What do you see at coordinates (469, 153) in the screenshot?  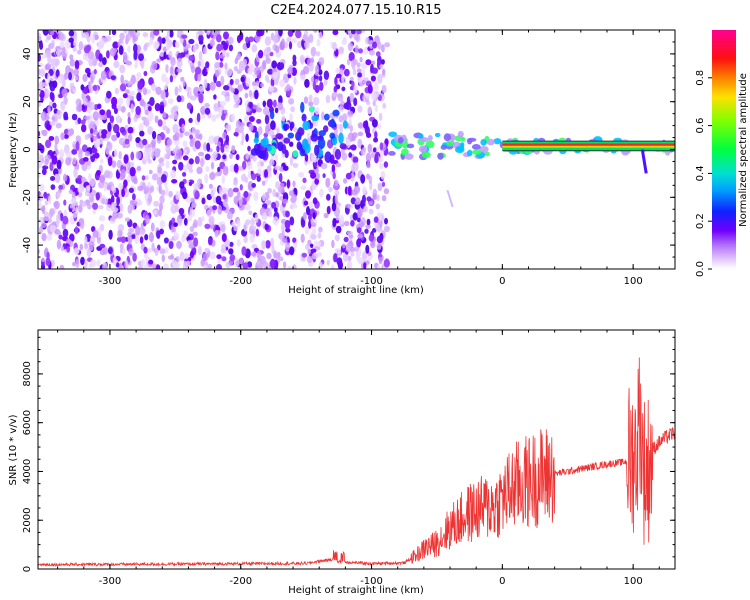 I see `carrier-halo` at bounding box center [469, 153].